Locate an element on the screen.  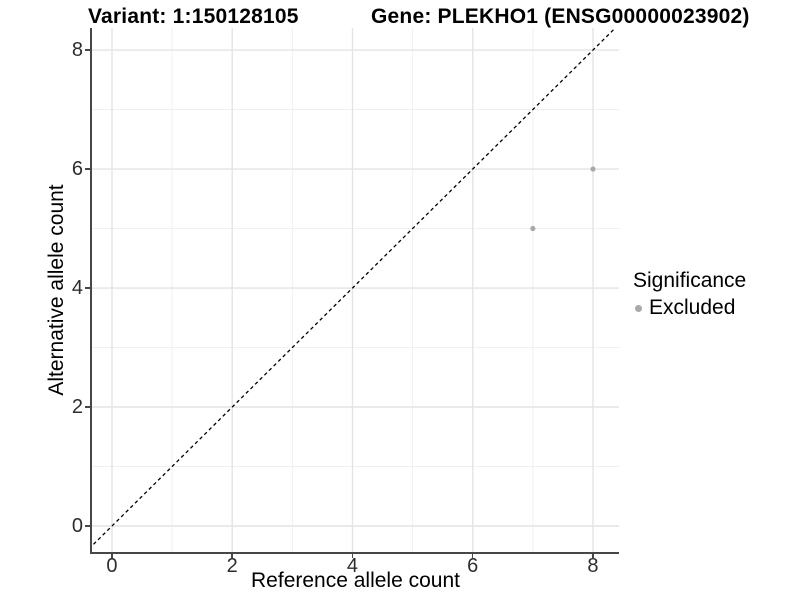
gene-title: Gene: PLEKHO1 (ENSG00000023902) is located at coordinates (560, 16).